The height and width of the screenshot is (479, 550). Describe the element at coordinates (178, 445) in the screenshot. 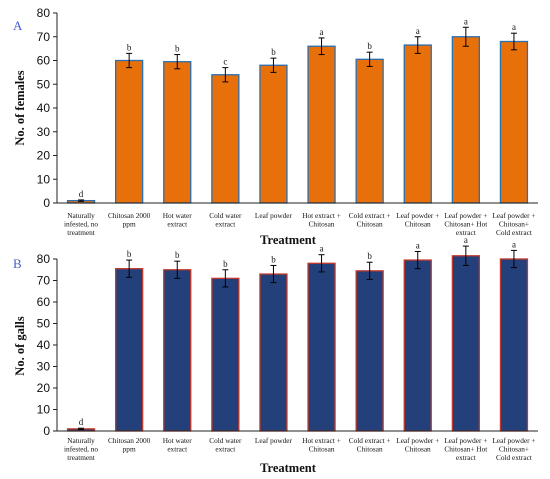

I see `panel-b-xtick-label: Hot water extract` at that location.